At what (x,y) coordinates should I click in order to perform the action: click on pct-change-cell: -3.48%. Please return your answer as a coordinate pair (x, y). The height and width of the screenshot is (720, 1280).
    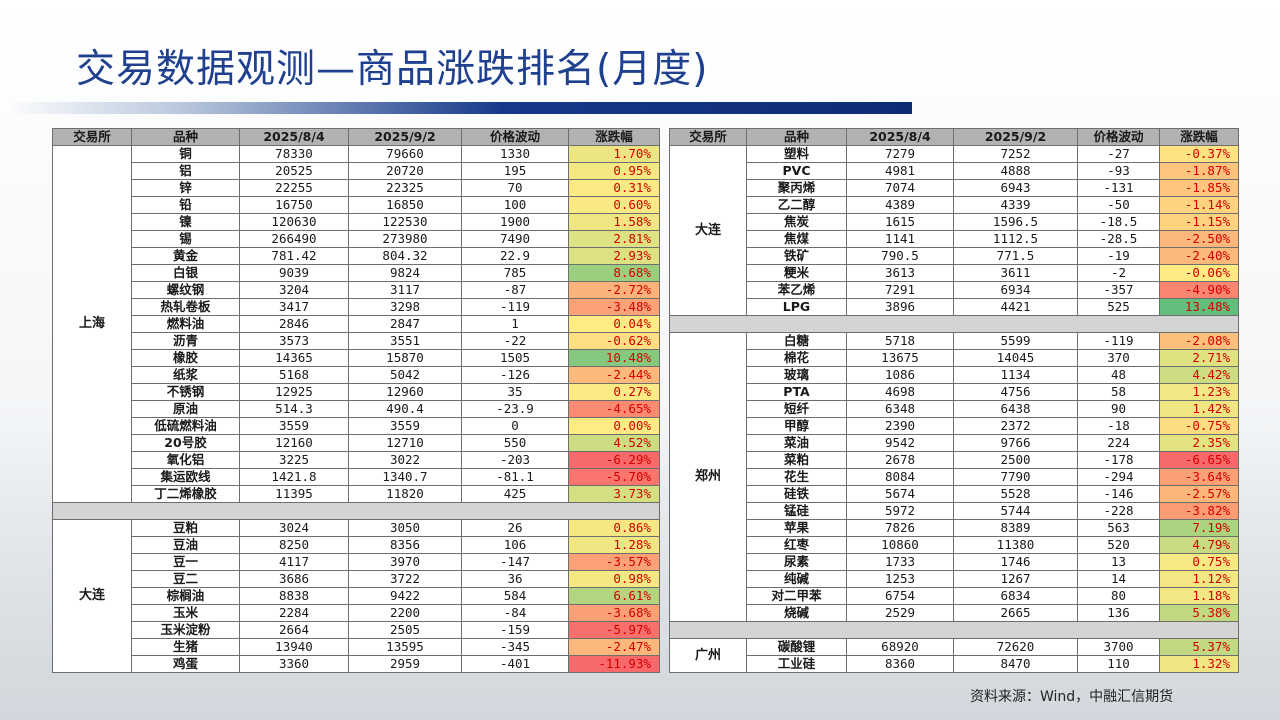
    Looking at the image, I should click on (614, 307).